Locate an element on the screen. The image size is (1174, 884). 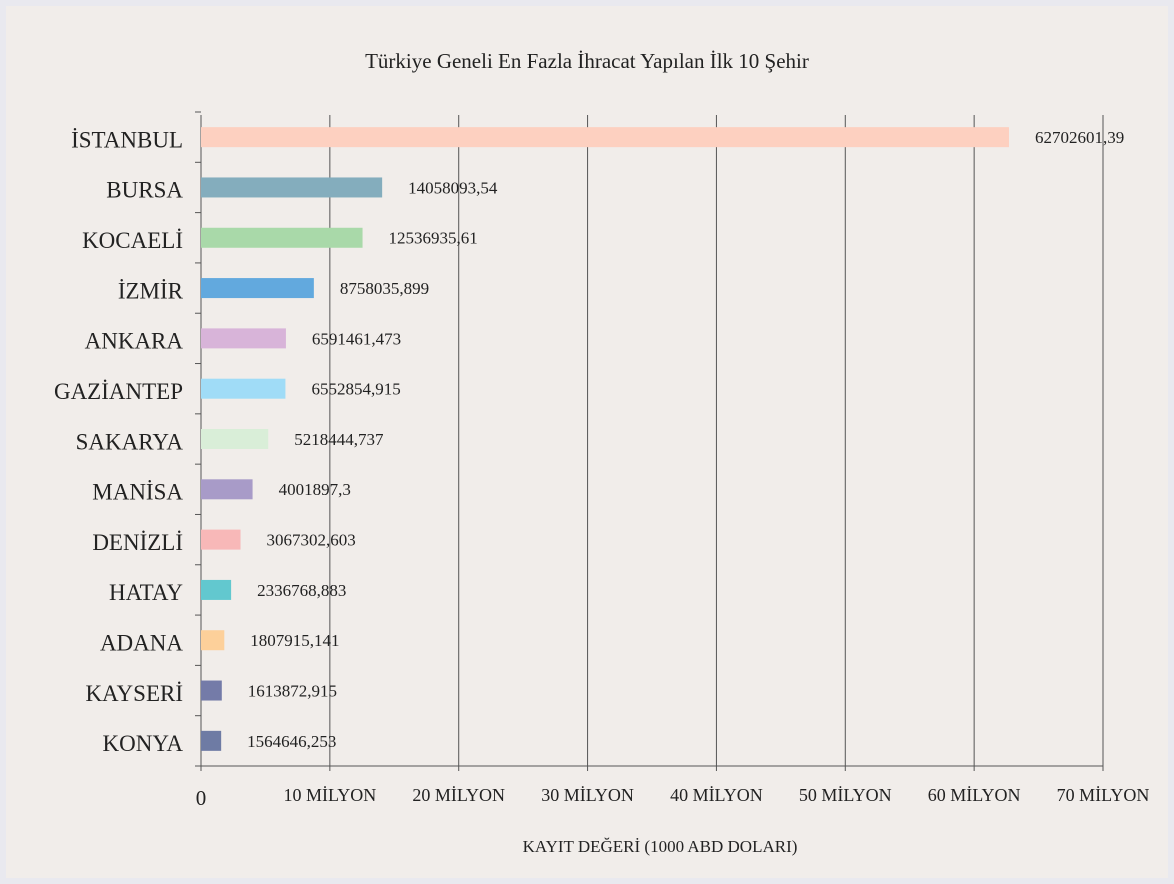
y-tick-label: MANİSA is located at coordinates (137, 492).